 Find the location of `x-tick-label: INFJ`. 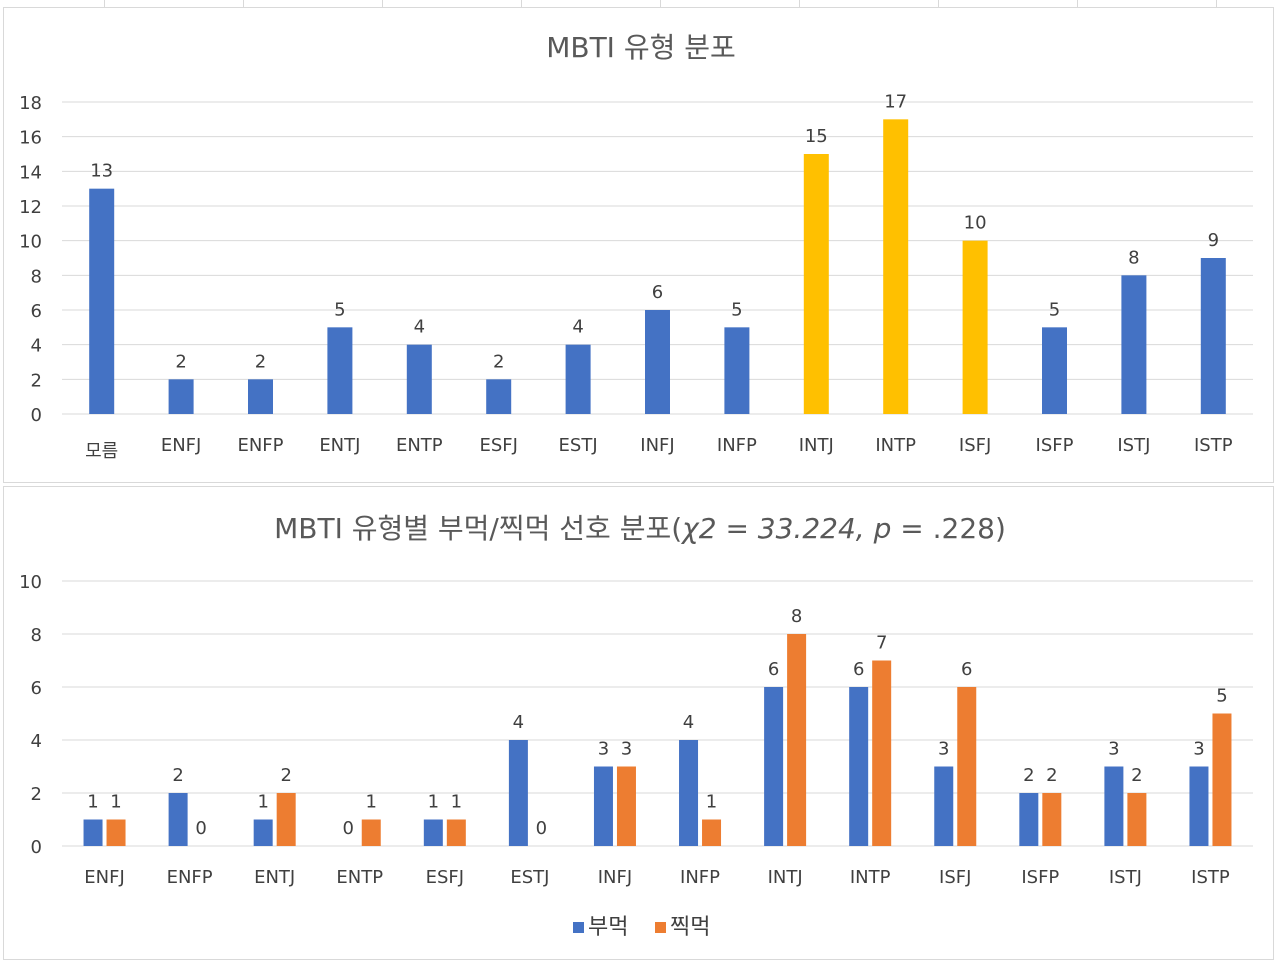

x-tick-label: INFJ is located at coordinates (615, 877).